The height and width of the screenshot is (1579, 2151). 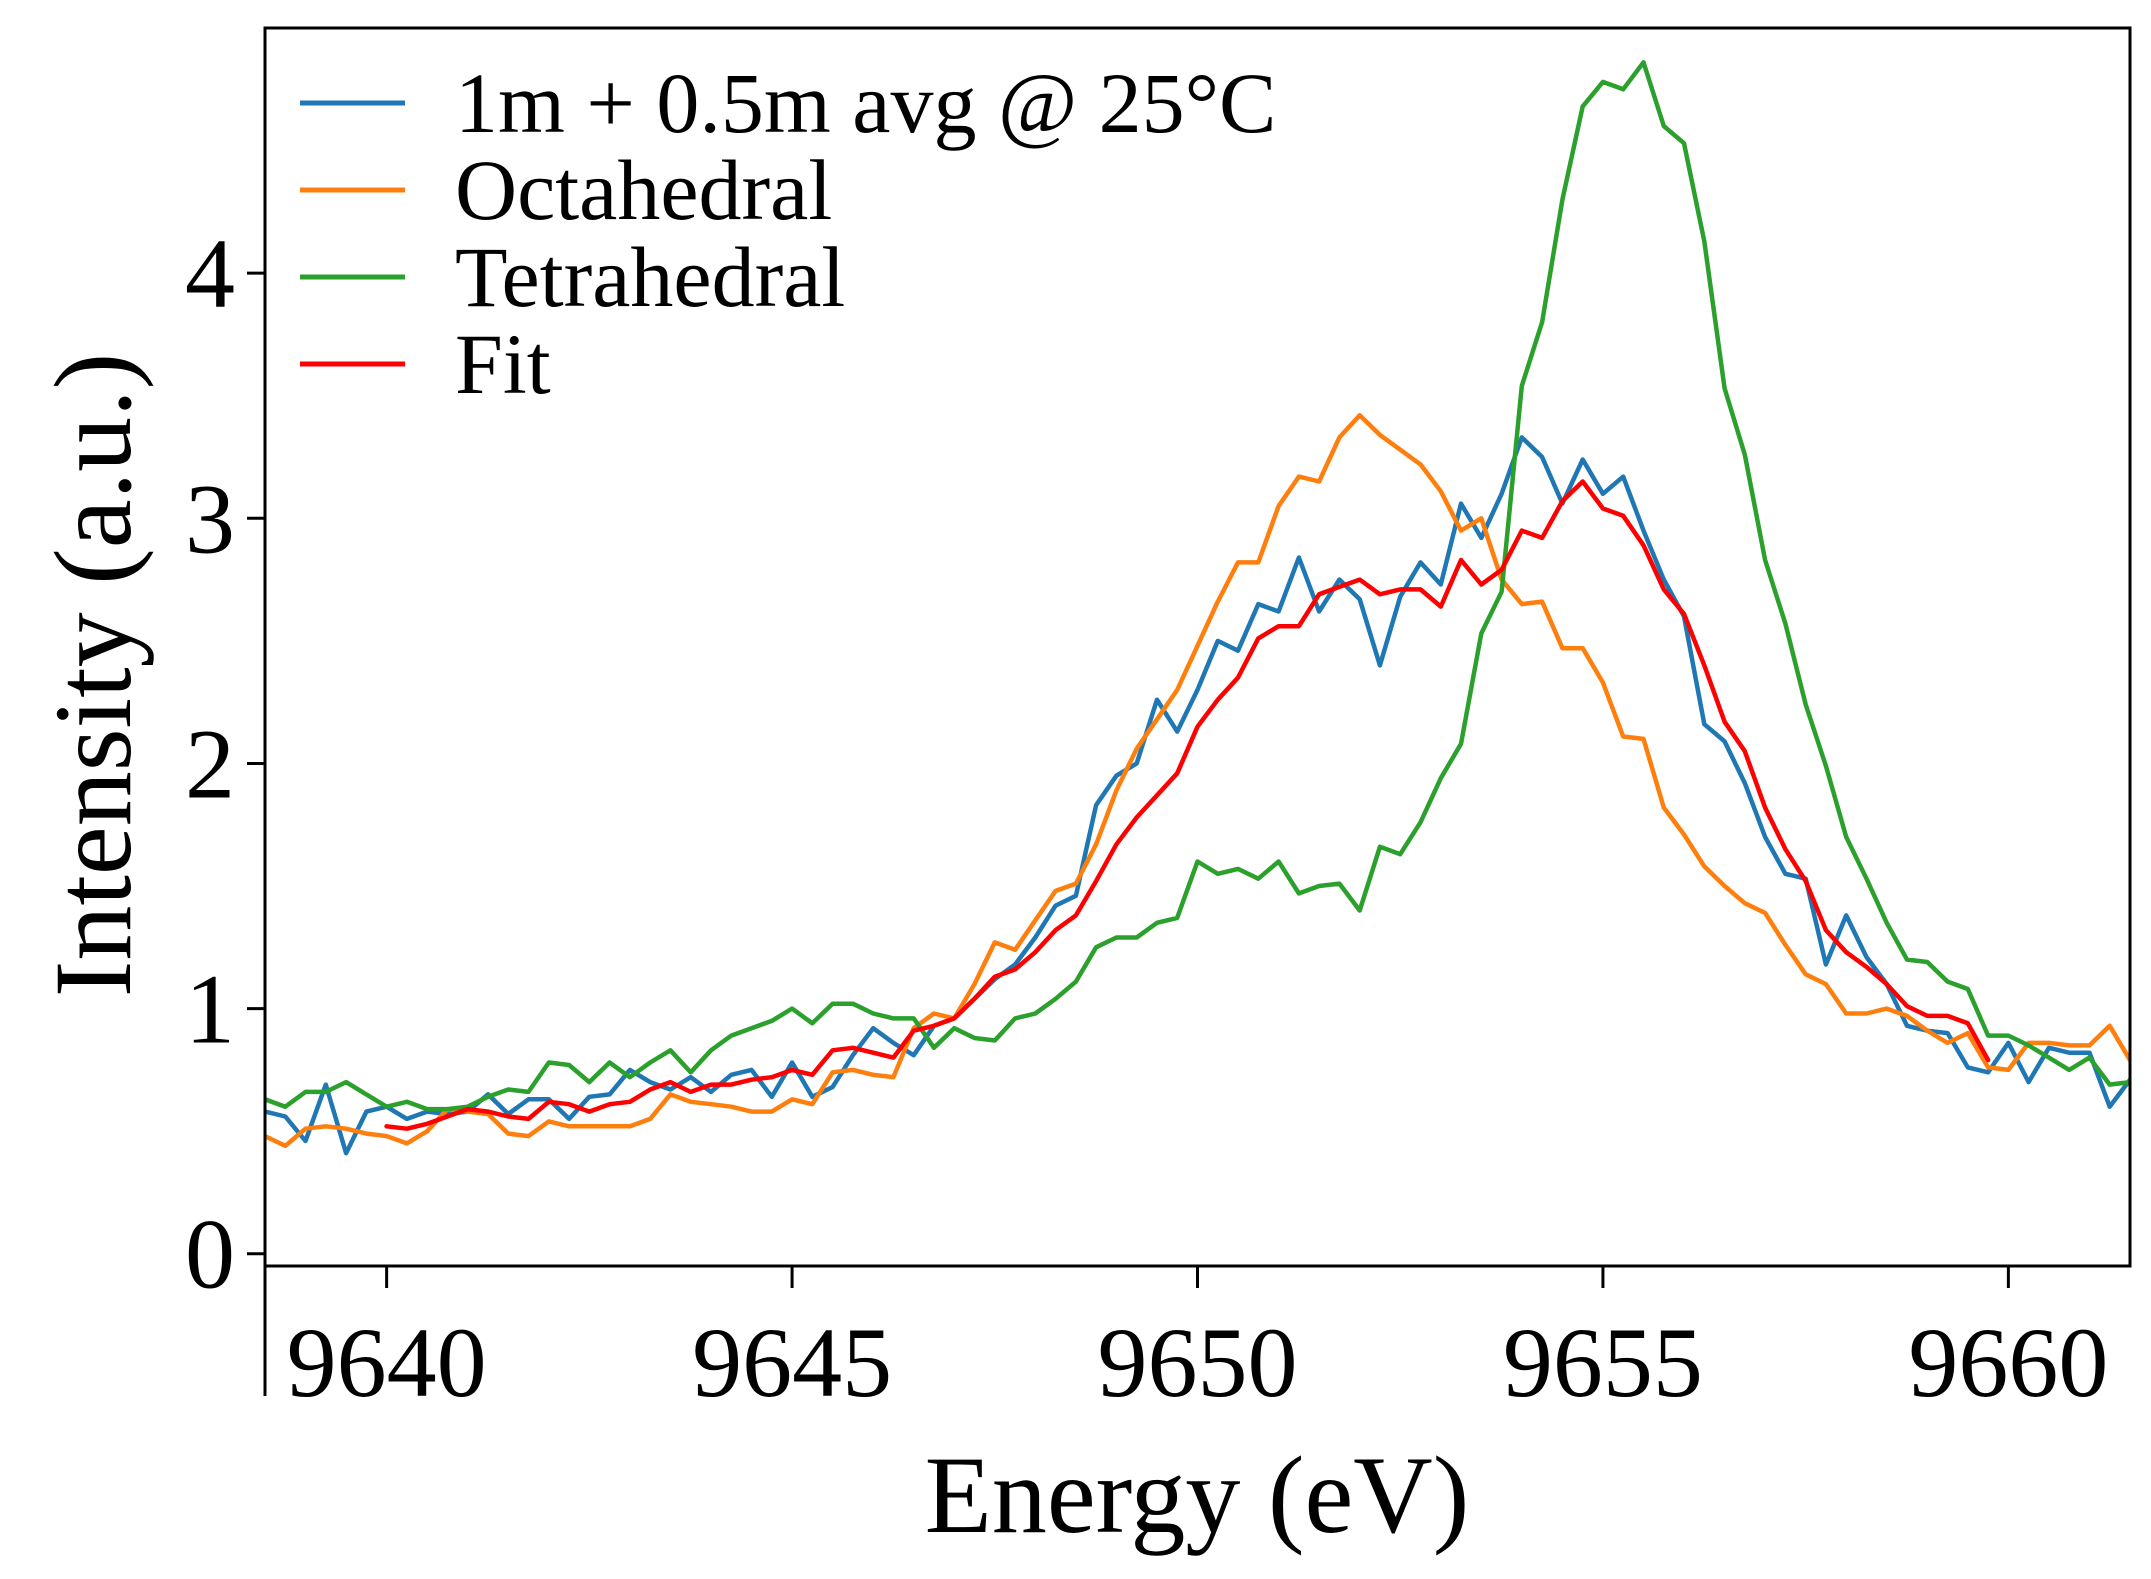 What do you see at coordinates (2008, 1362) in the screenshot?
I see `x-tick-label-4: 9660` at bounding box center [2008, 1362].